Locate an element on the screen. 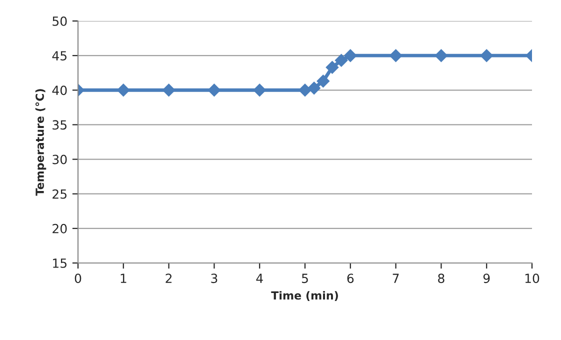 This screenshot has width=561, height=340. x-axis-title: Time (min) is located at coordinates (304, 296).